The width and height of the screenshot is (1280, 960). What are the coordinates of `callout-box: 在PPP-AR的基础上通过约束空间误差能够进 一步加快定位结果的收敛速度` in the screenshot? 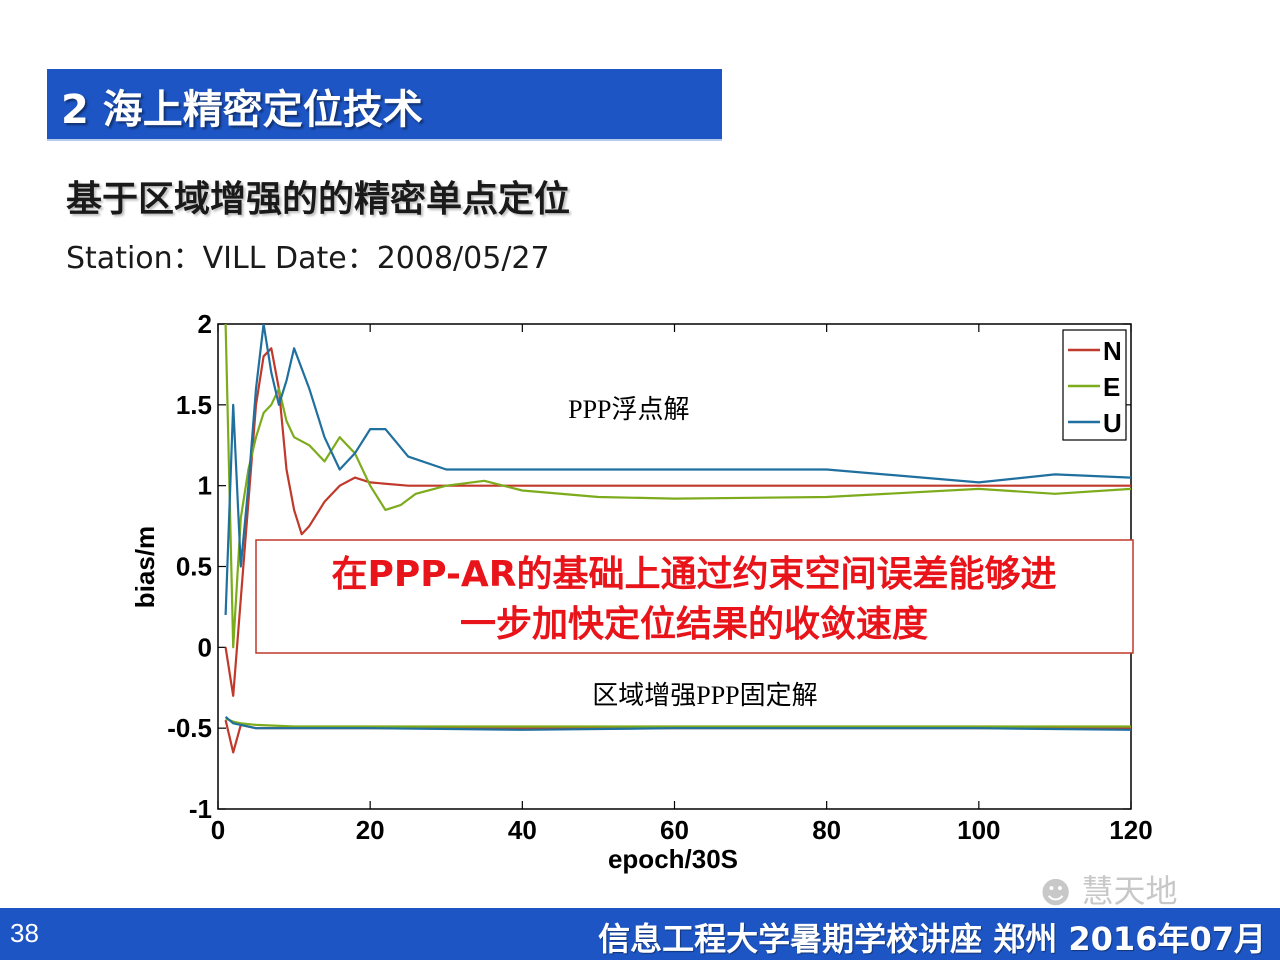 It's located at (694, 596).